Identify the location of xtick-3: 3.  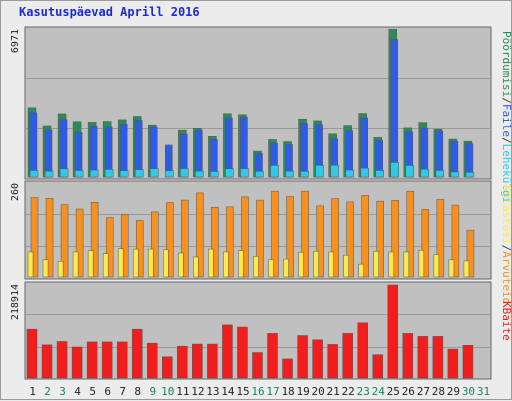
(62, 391).